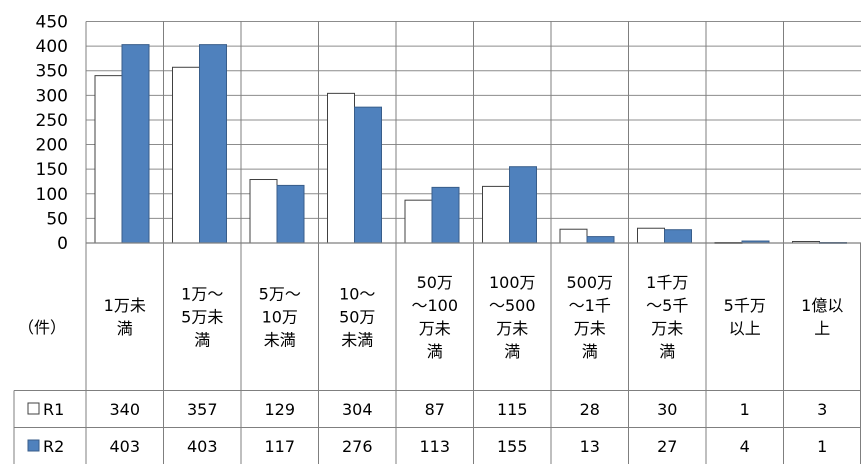 The height and width of the screenshot is (468, 861). I want to click on data-value-r2-0: 403, so click(124, 446).